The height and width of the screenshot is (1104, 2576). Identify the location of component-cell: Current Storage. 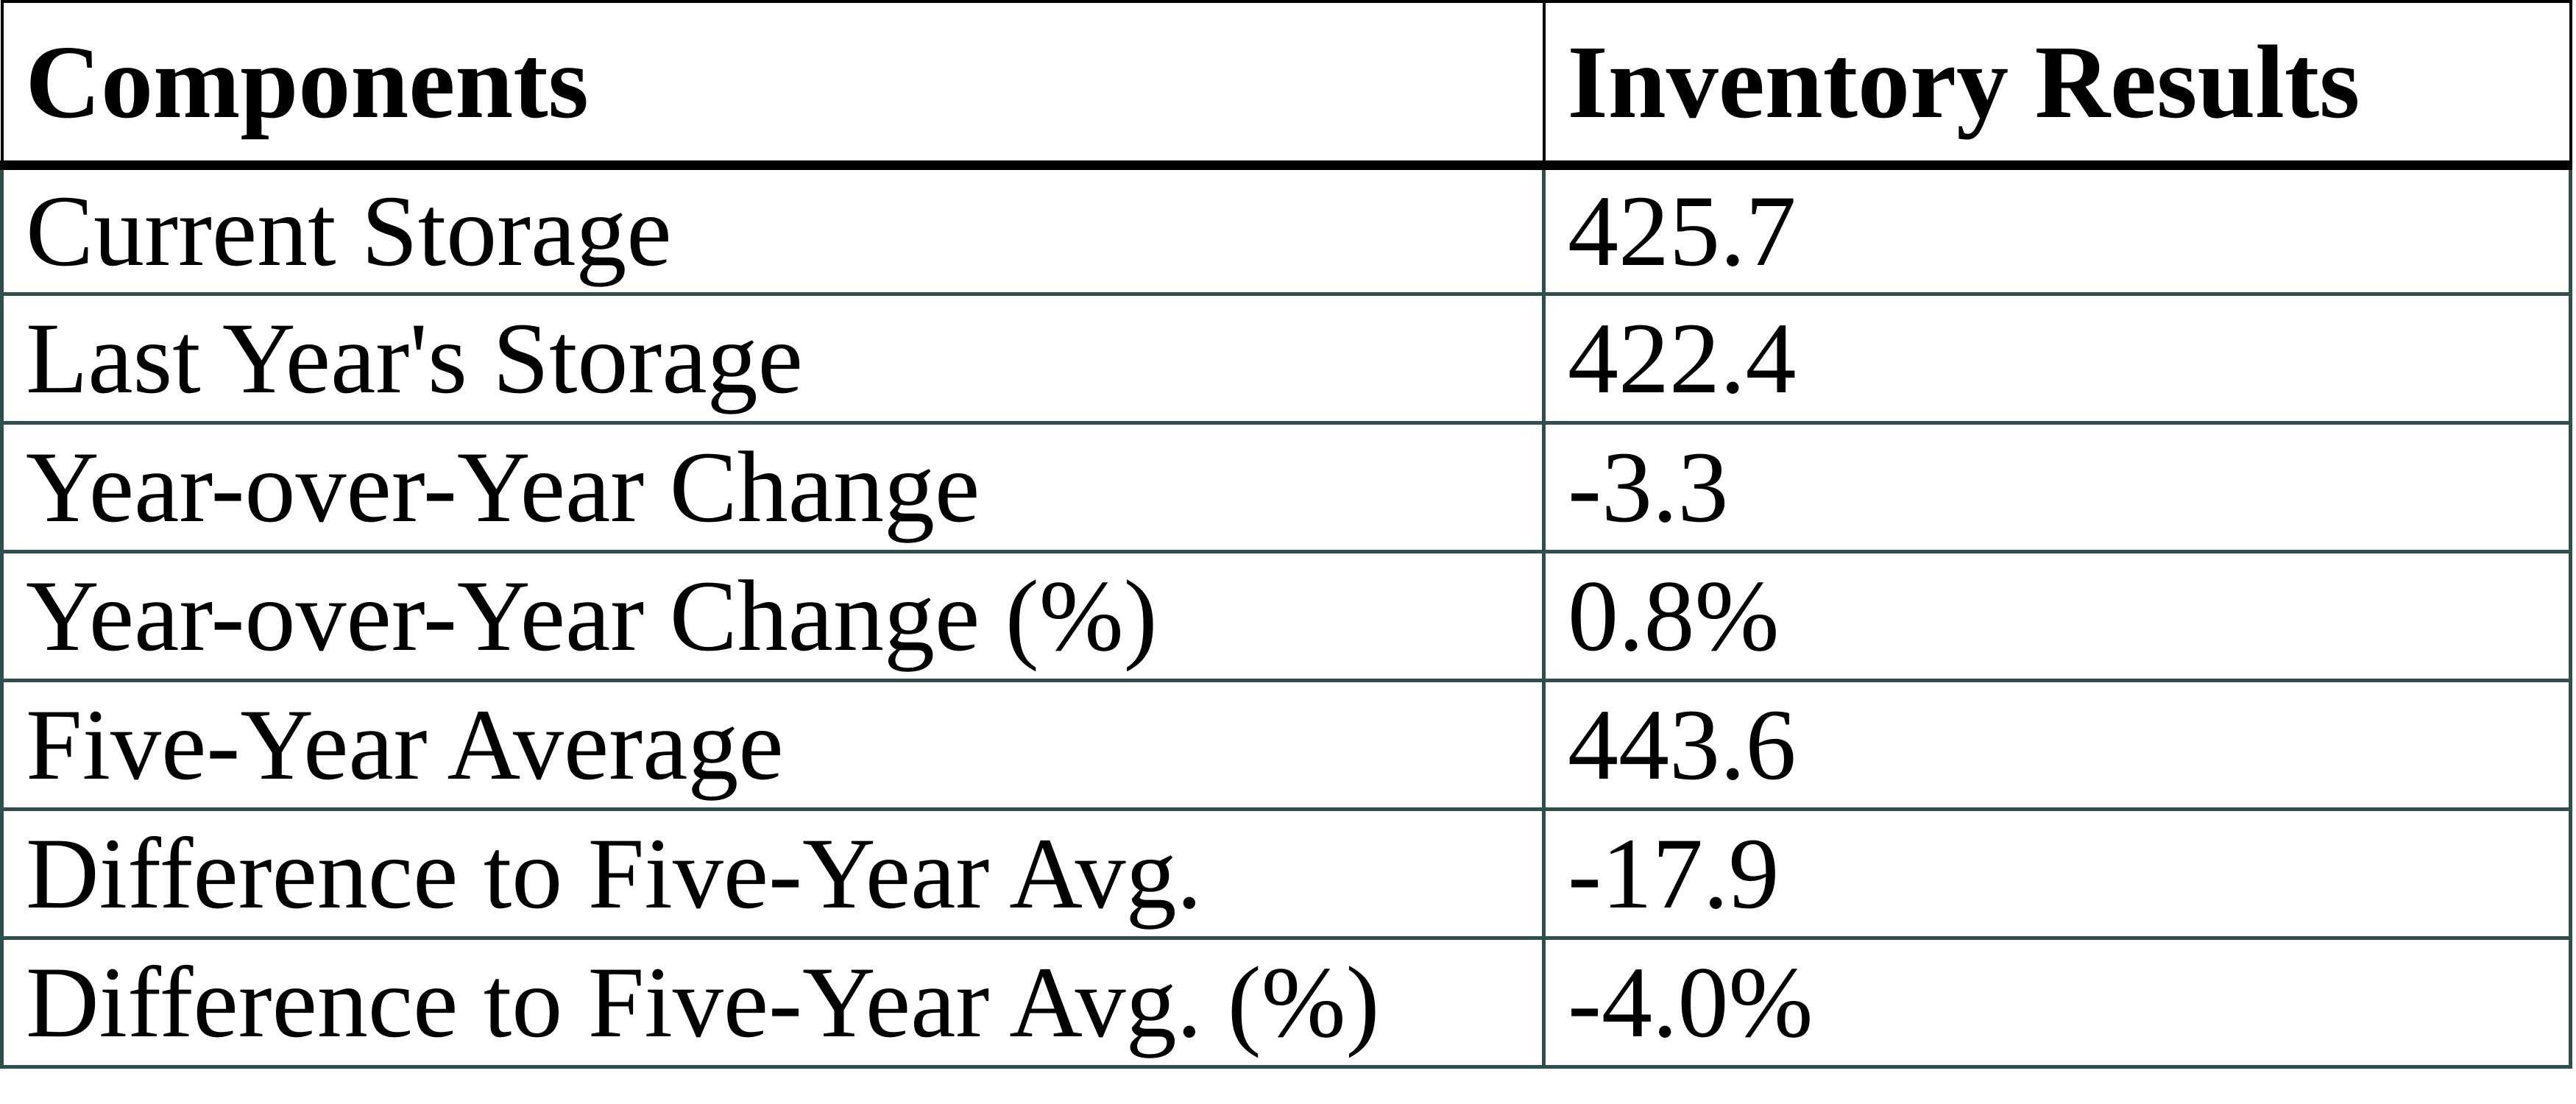
(773, 229).